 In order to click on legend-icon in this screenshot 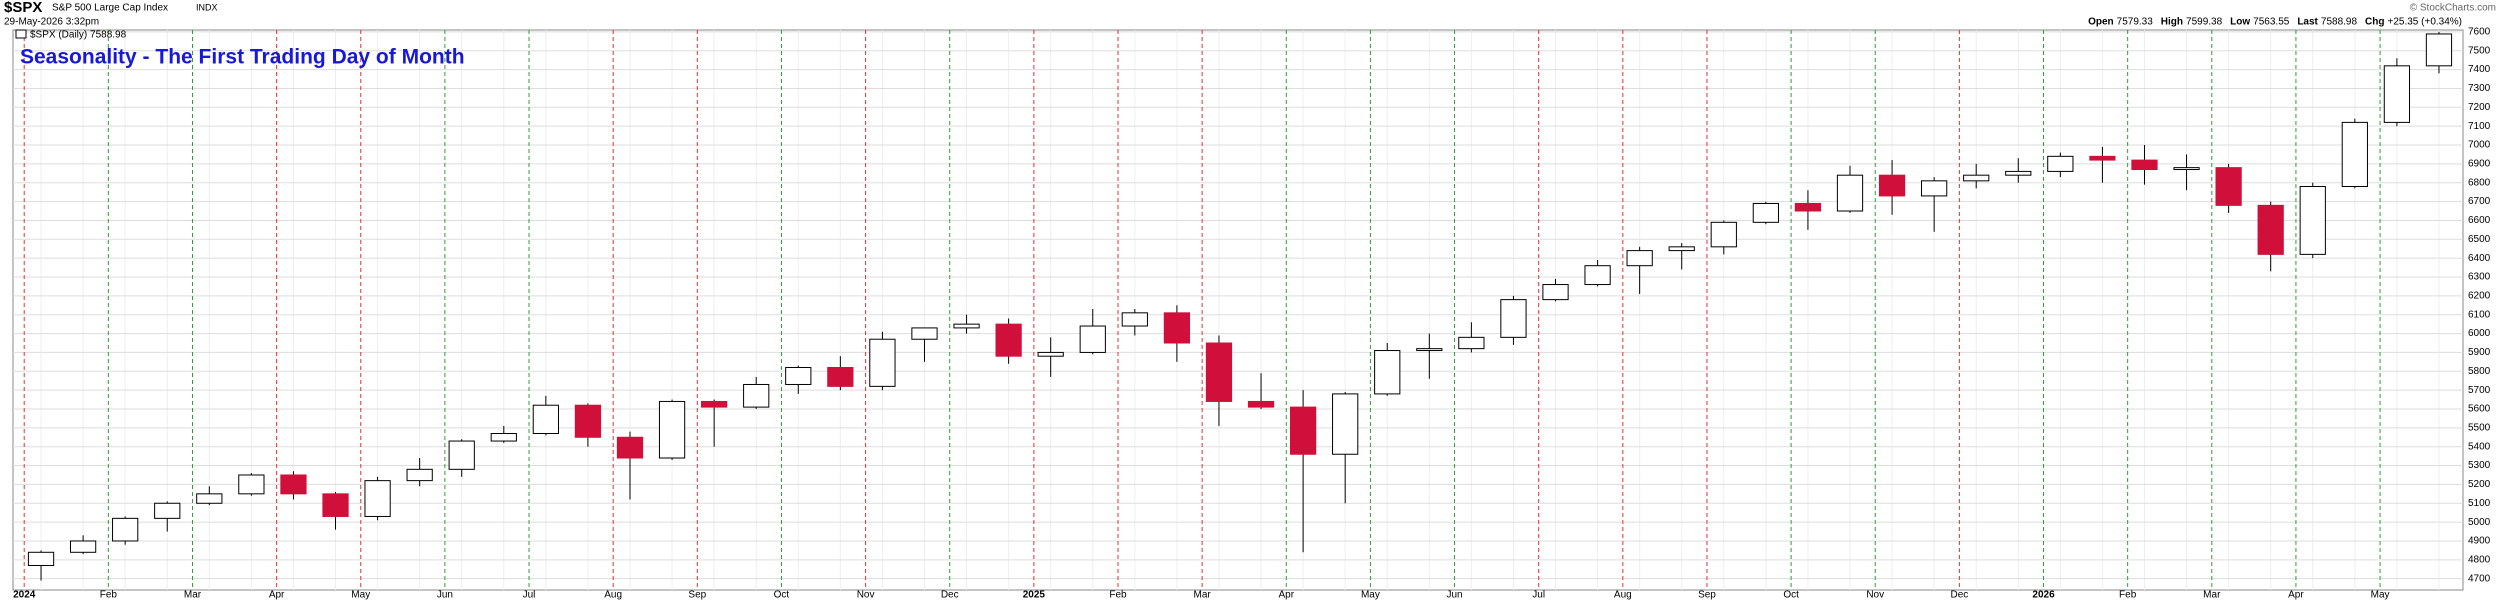, I will do `click(21, 34)`.